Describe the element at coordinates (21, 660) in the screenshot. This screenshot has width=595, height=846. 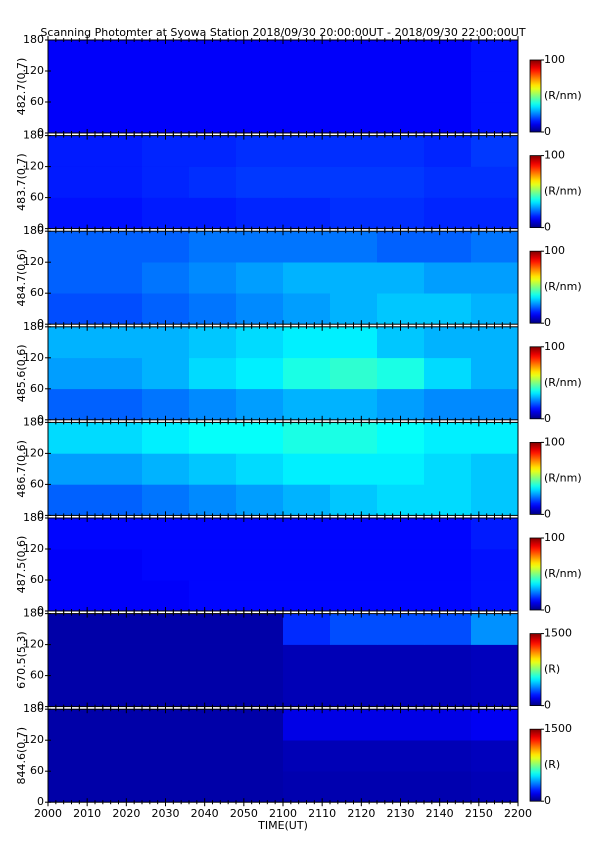
I see `y-axis-label: 670.5(5.3)` at that location.